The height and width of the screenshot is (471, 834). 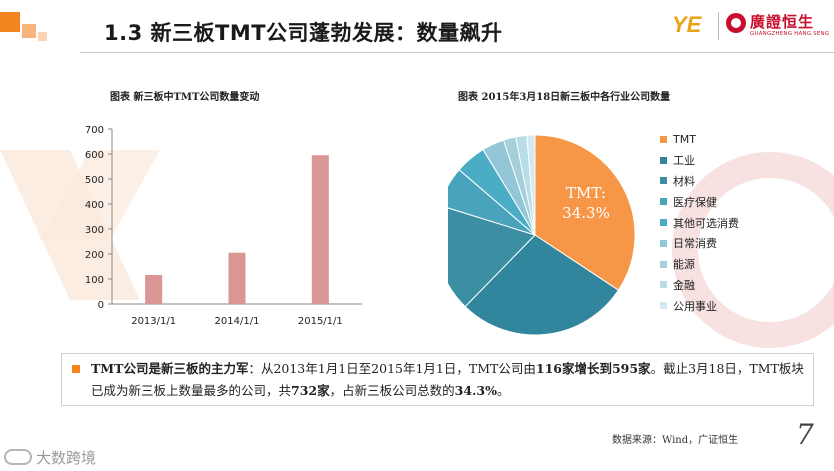 What do you see at coordinates (310, 390) in the screenshot?
I see `summary-highlight2: 732家` at bounding box center [310, 390].